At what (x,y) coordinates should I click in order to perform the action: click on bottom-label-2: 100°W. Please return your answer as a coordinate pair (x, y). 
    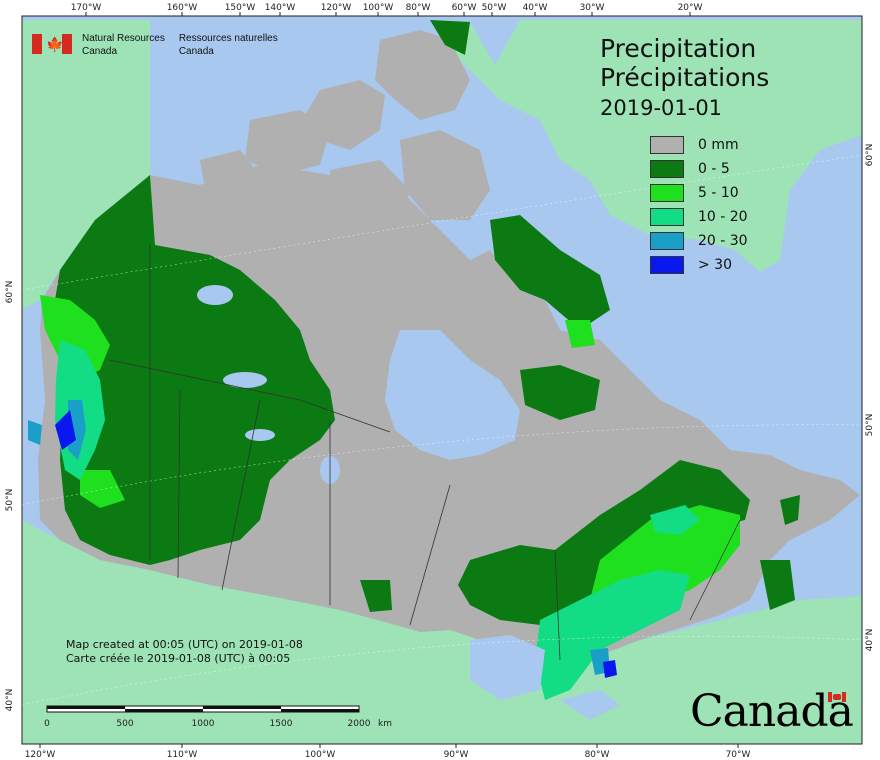
    Looking at the image, I should click on (320, 755).